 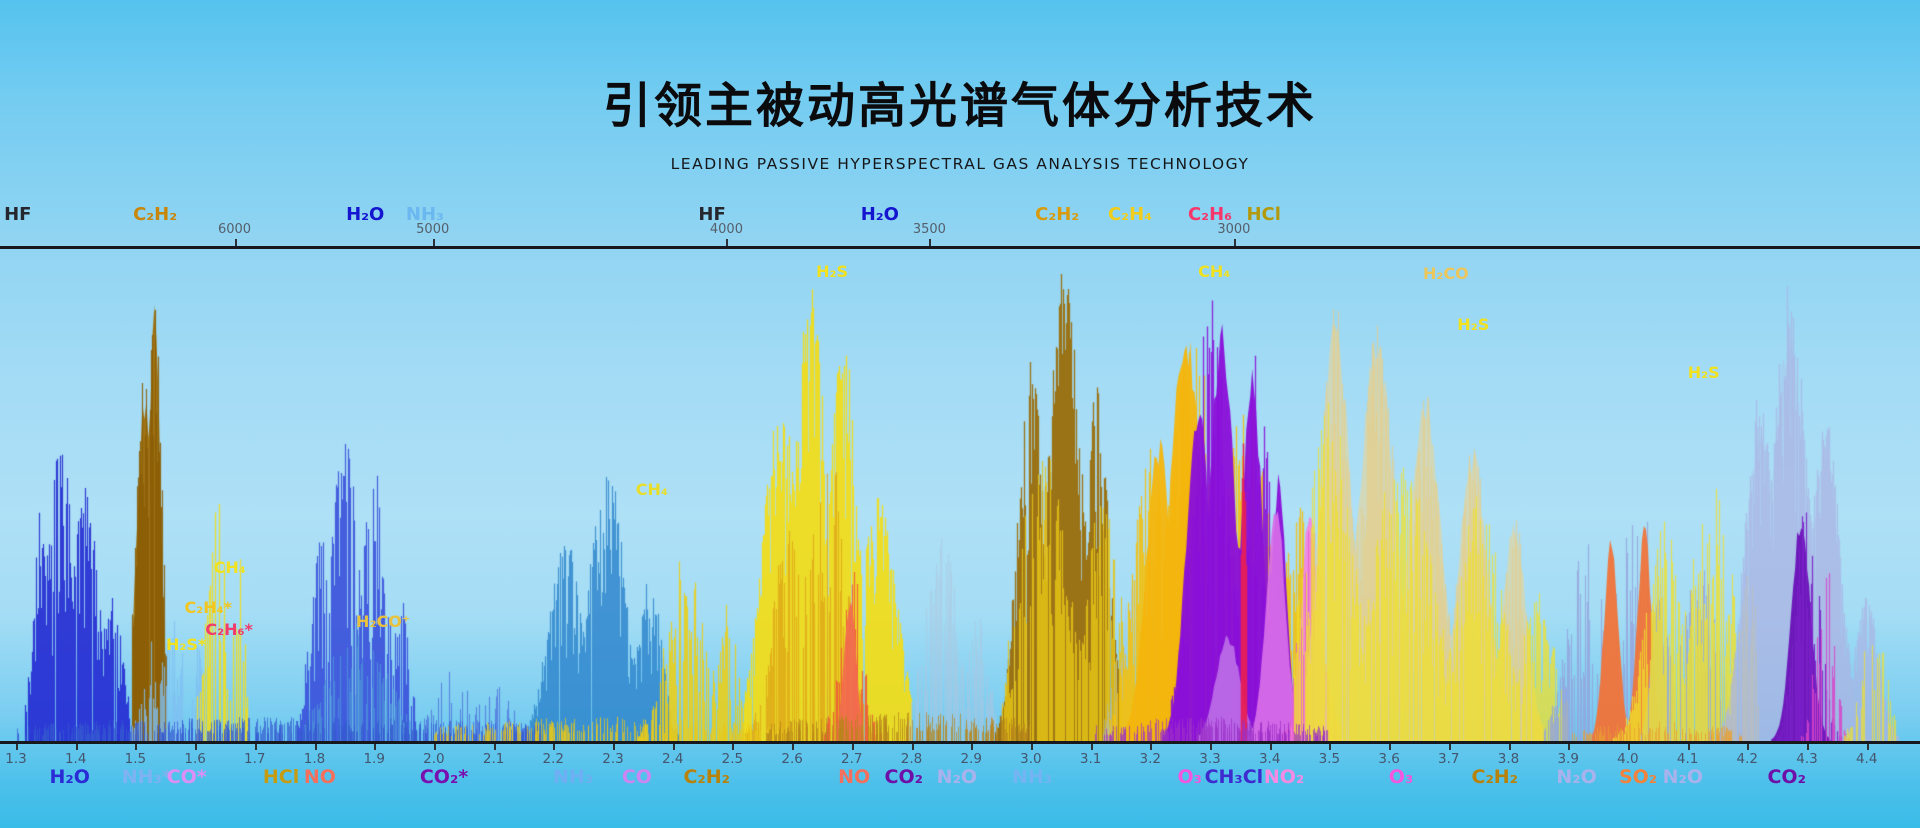 I want to click on bottom-axis-tick-label: 1.4, so click(x=75, y=759).